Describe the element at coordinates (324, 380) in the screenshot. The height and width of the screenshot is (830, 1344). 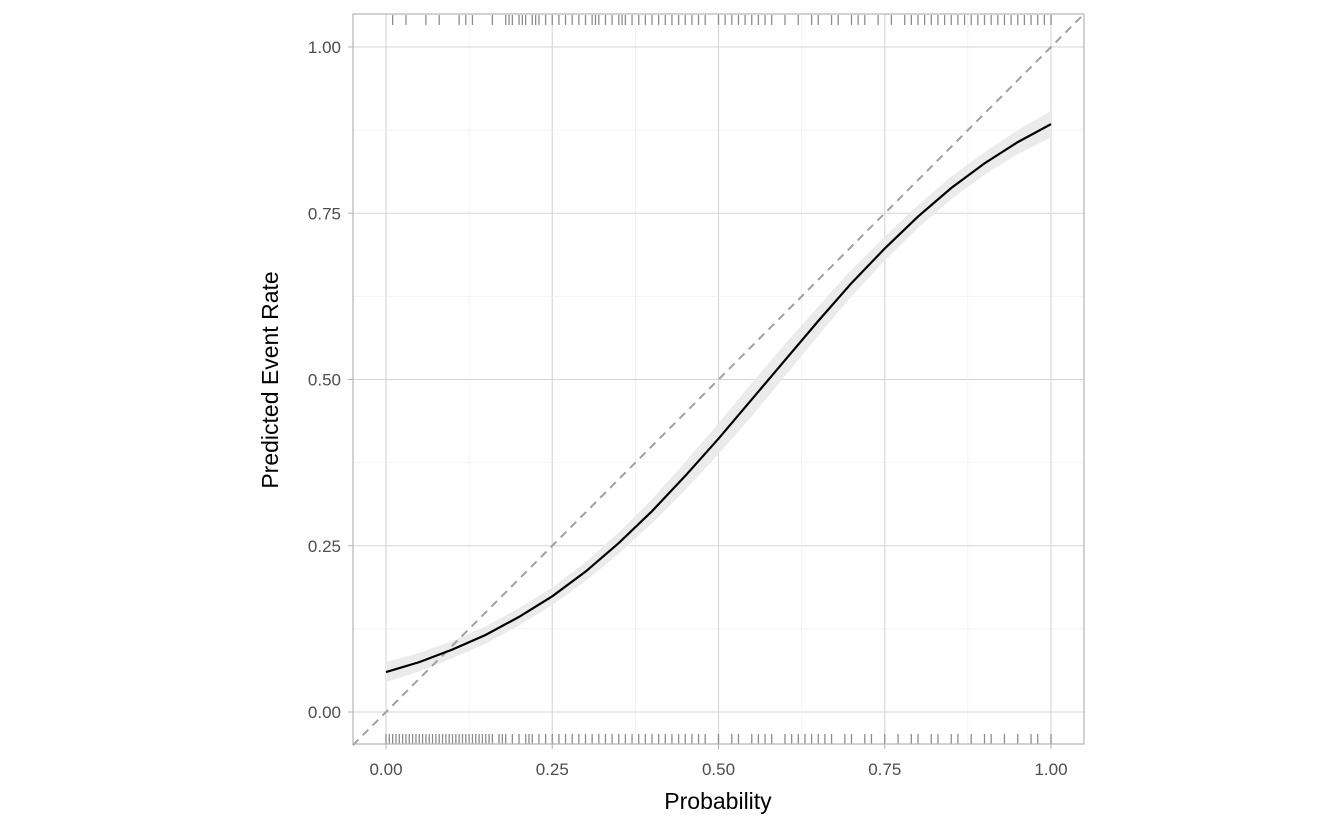
I see `y-tick-label: 0.50` at that location.